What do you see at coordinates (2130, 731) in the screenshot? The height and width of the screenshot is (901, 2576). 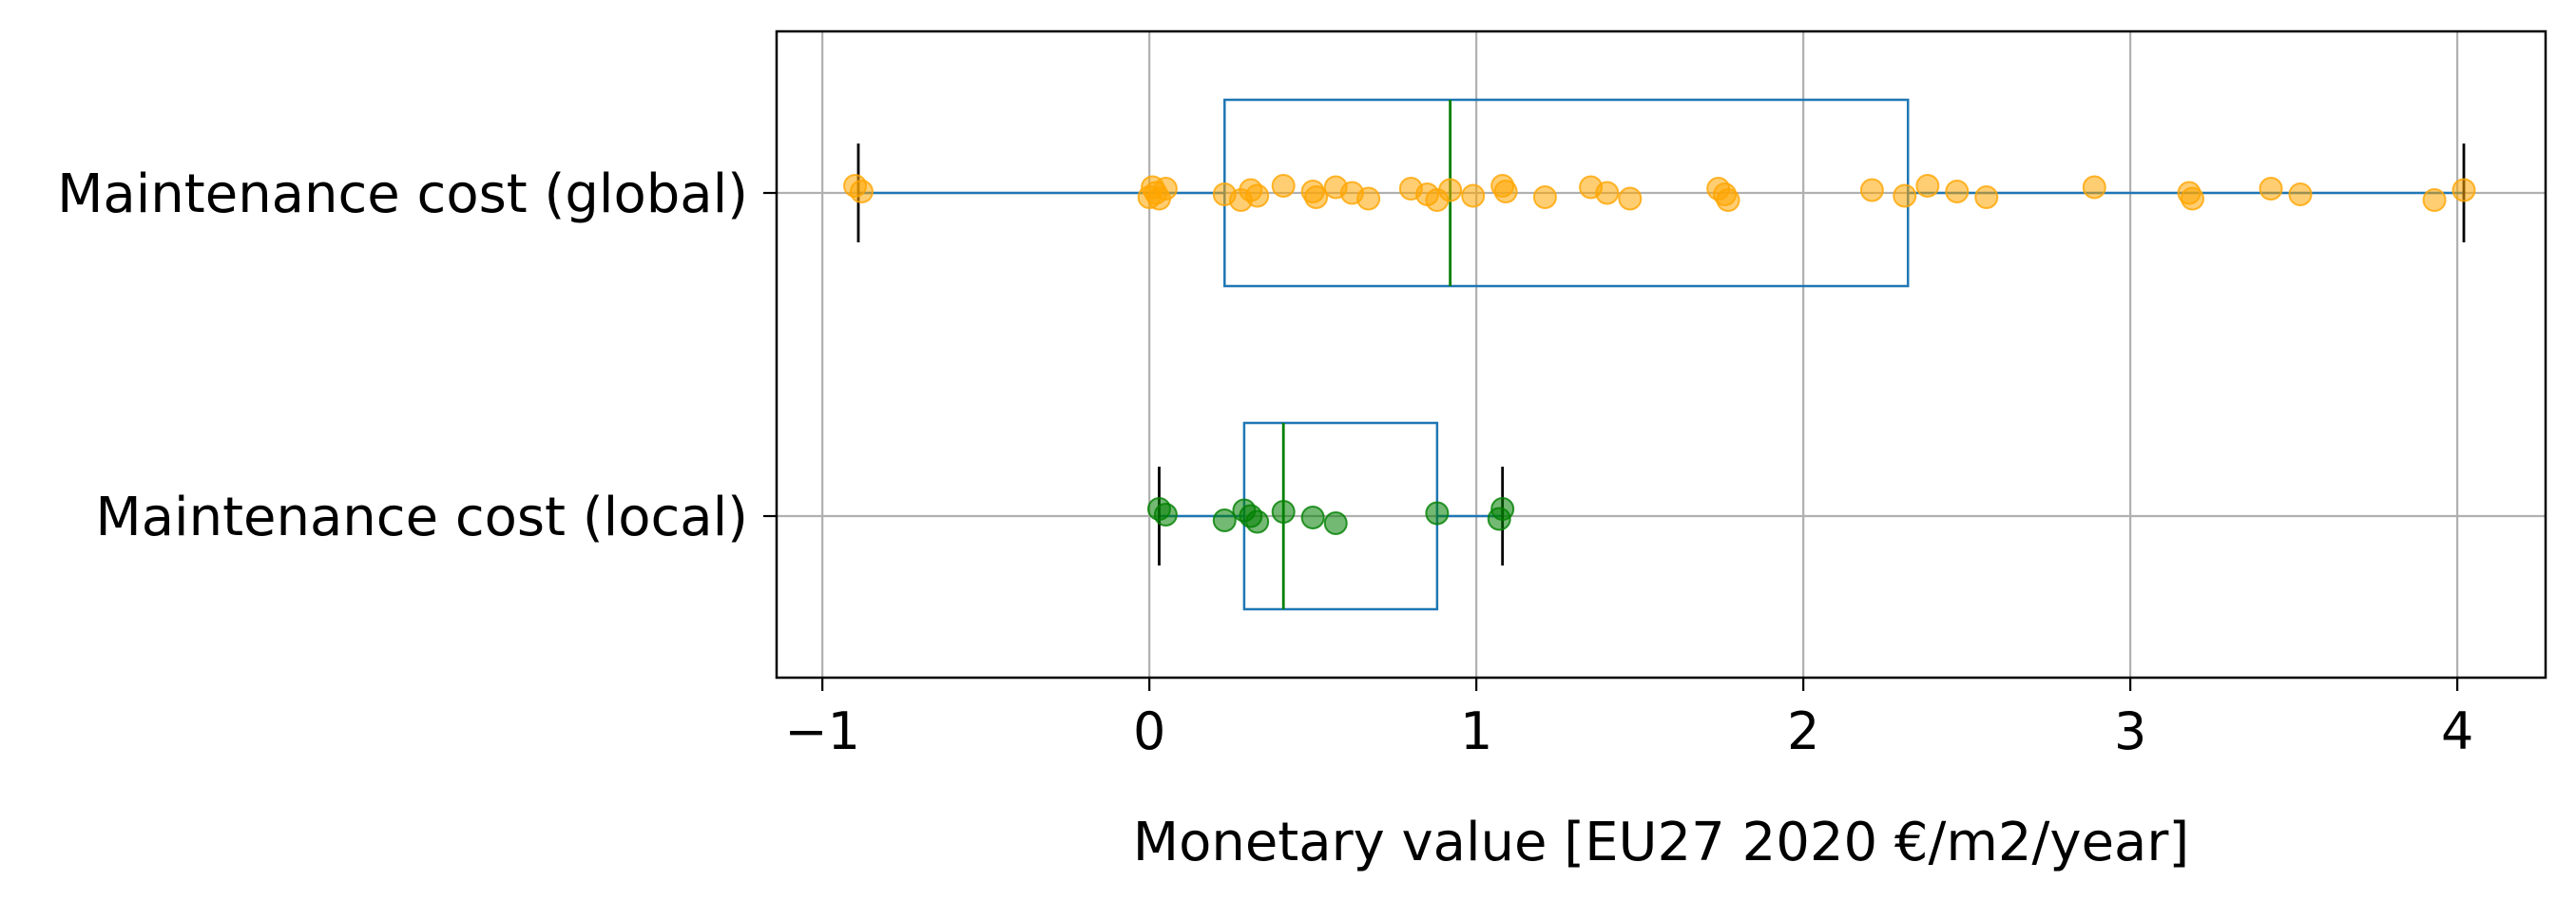 I see `x-tick-label: 3` at bounding box center [2130, 731].